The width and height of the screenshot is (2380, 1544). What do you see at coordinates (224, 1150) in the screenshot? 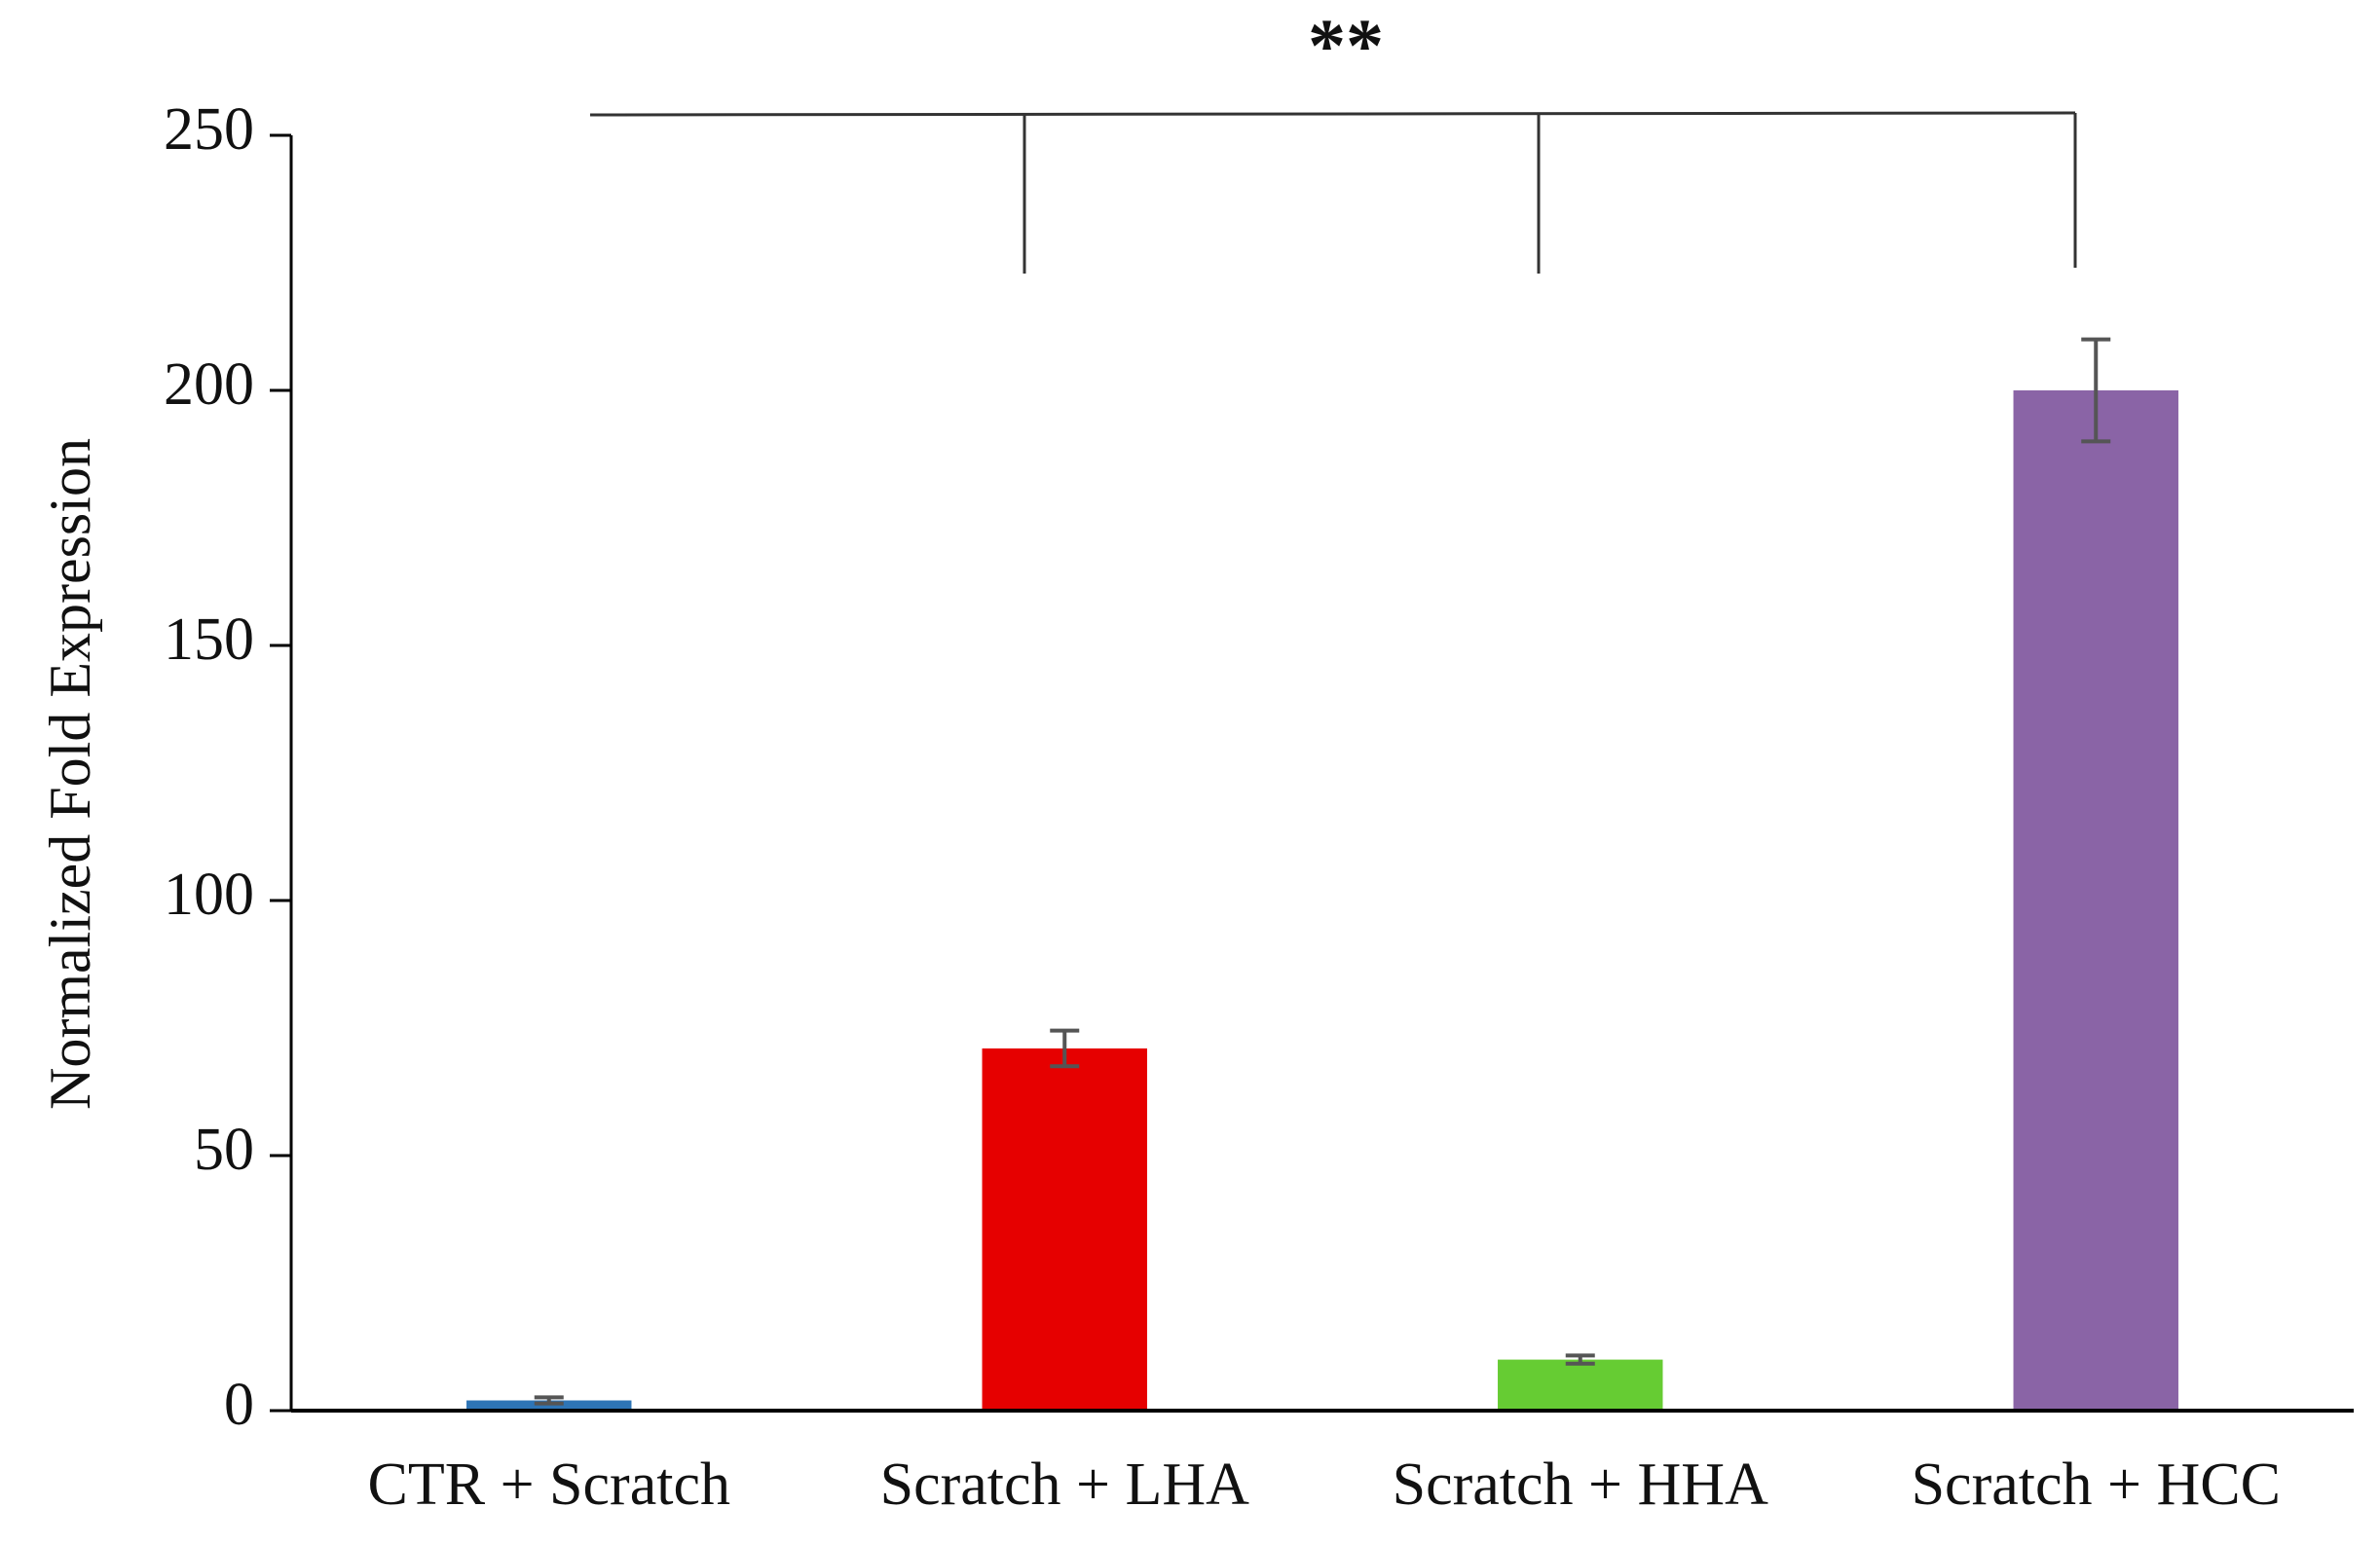
I see `y-tick-label: 50` at bounding box center [224, 1150].